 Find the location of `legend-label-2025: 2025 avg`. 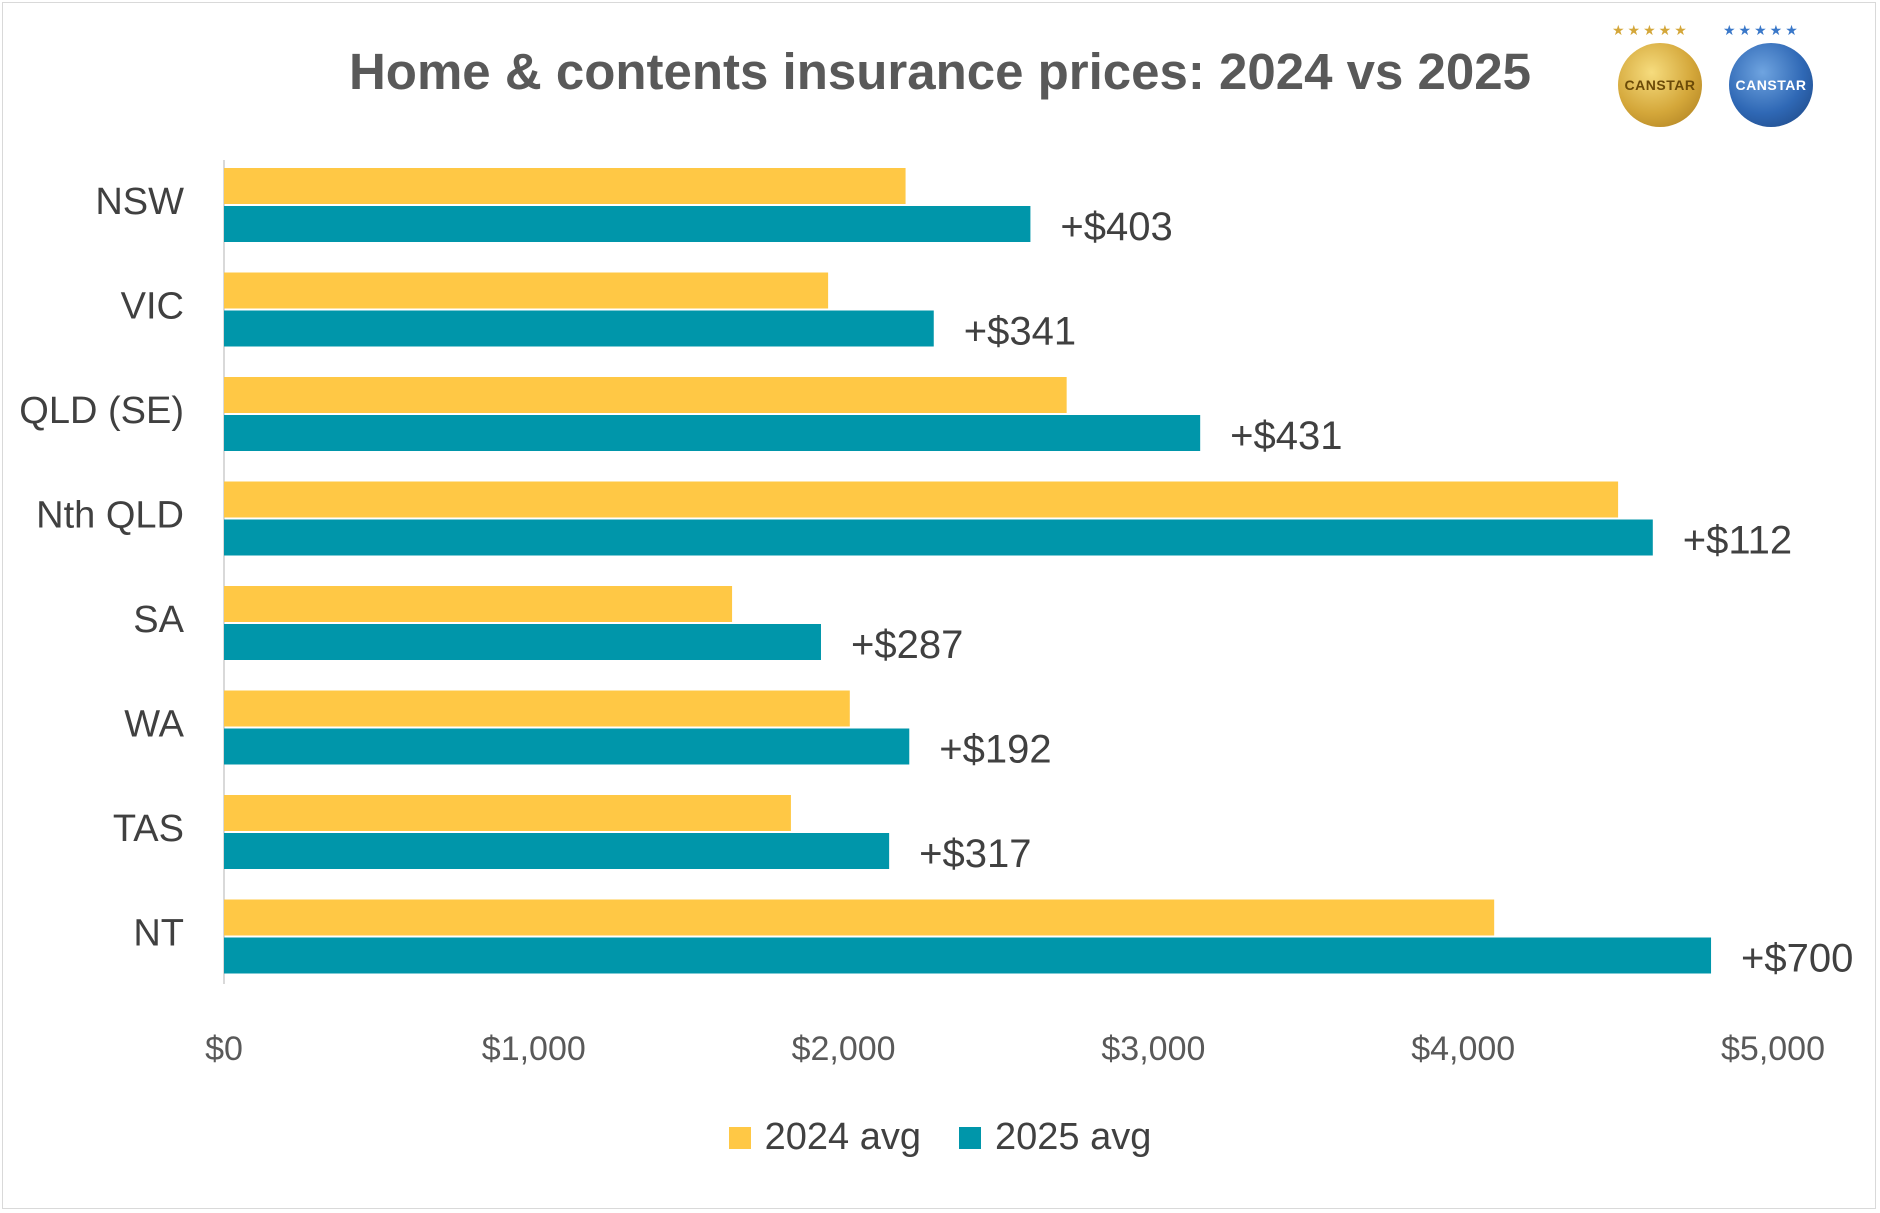

legend-label-2025: 2025 avg is located at coordinates (1073, 1137).